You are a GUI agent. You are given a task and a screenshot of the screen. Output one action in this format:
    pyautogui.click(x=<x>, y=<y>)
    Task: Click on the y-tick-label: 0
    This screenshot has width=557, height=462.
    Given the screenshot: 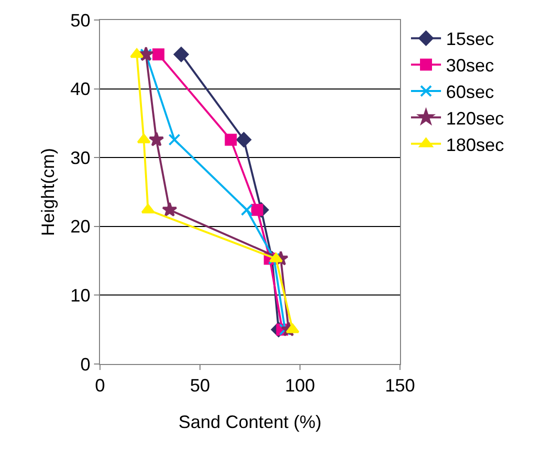 What is the action you would take?
    pyautogui.click(x=85, y=364)
    